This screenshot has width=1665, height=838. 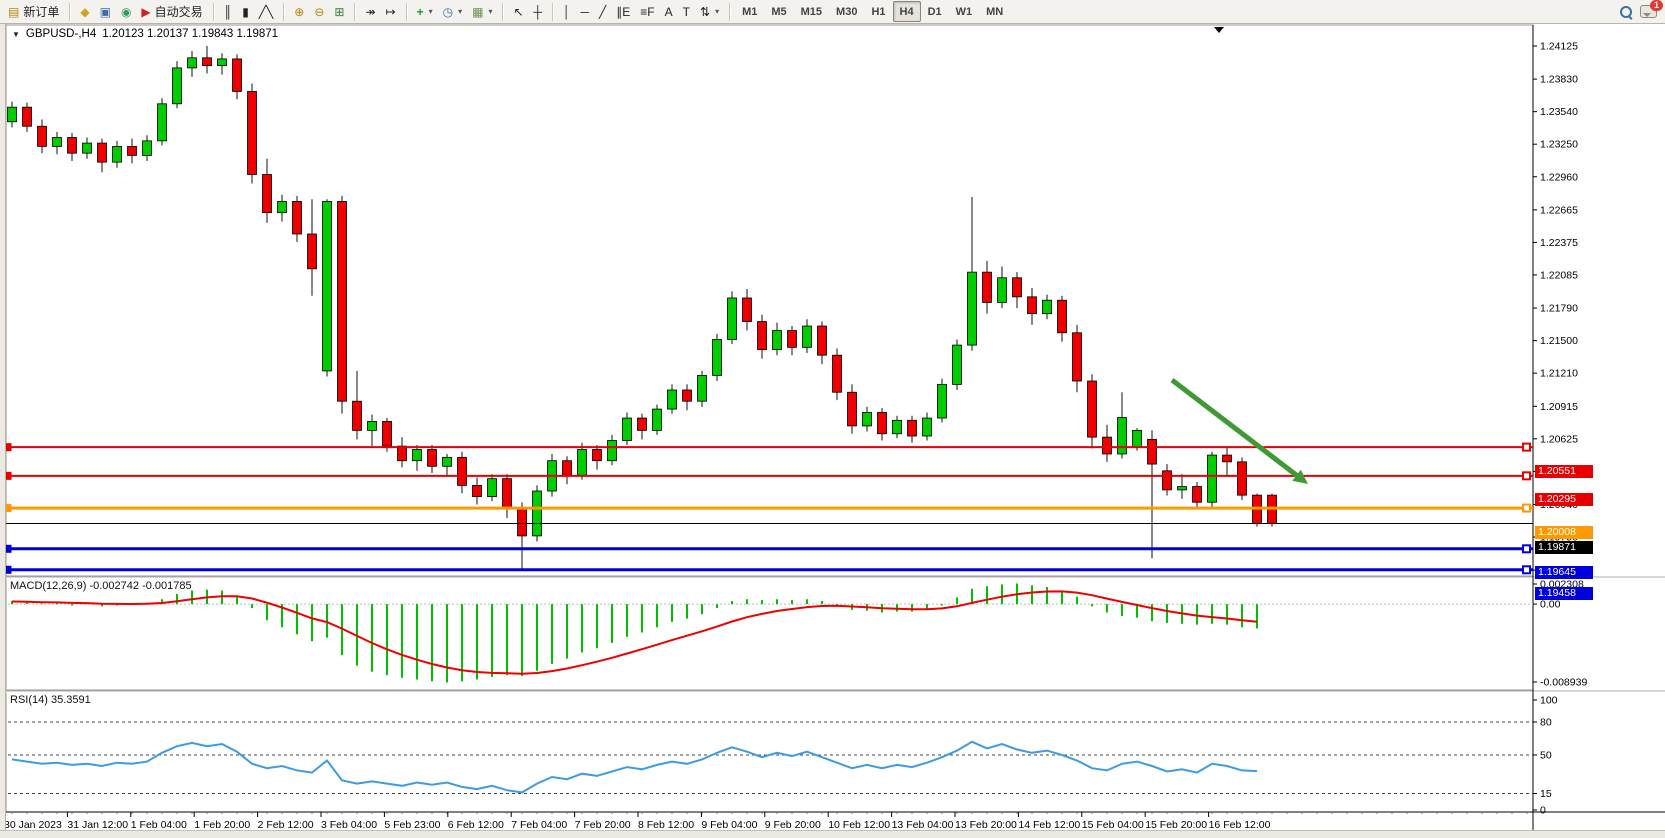 I want to click on horizontal-line-1.20008, so click(x=768, y=508).